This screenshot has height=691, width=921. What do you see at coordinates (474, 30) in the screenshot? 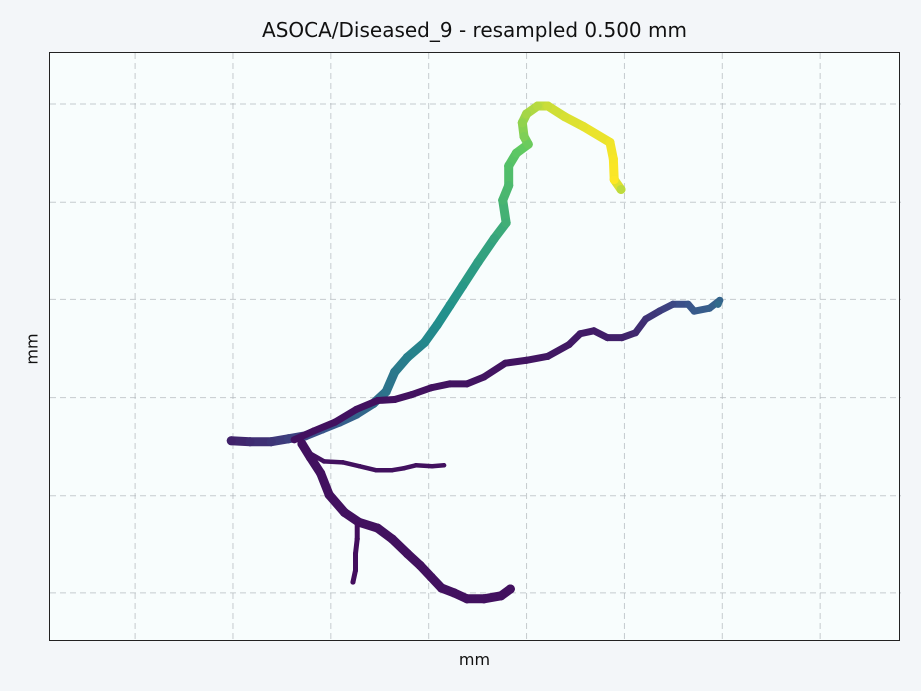
I see `chart-title: ASOCA/Diseased_9 - resampled 0.500 mm` at bounding box center [474, 30].